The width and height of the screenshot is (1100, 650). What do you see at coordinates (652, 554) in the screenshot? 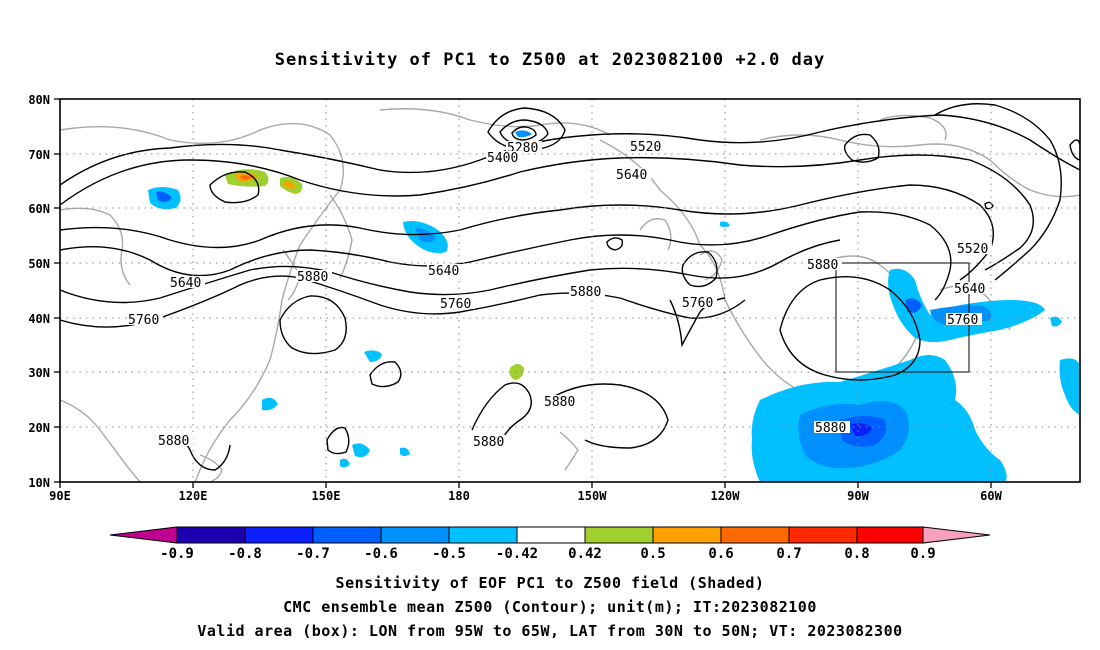
I see `colorbar-label: 0.5` at bounding box center [652, 554].